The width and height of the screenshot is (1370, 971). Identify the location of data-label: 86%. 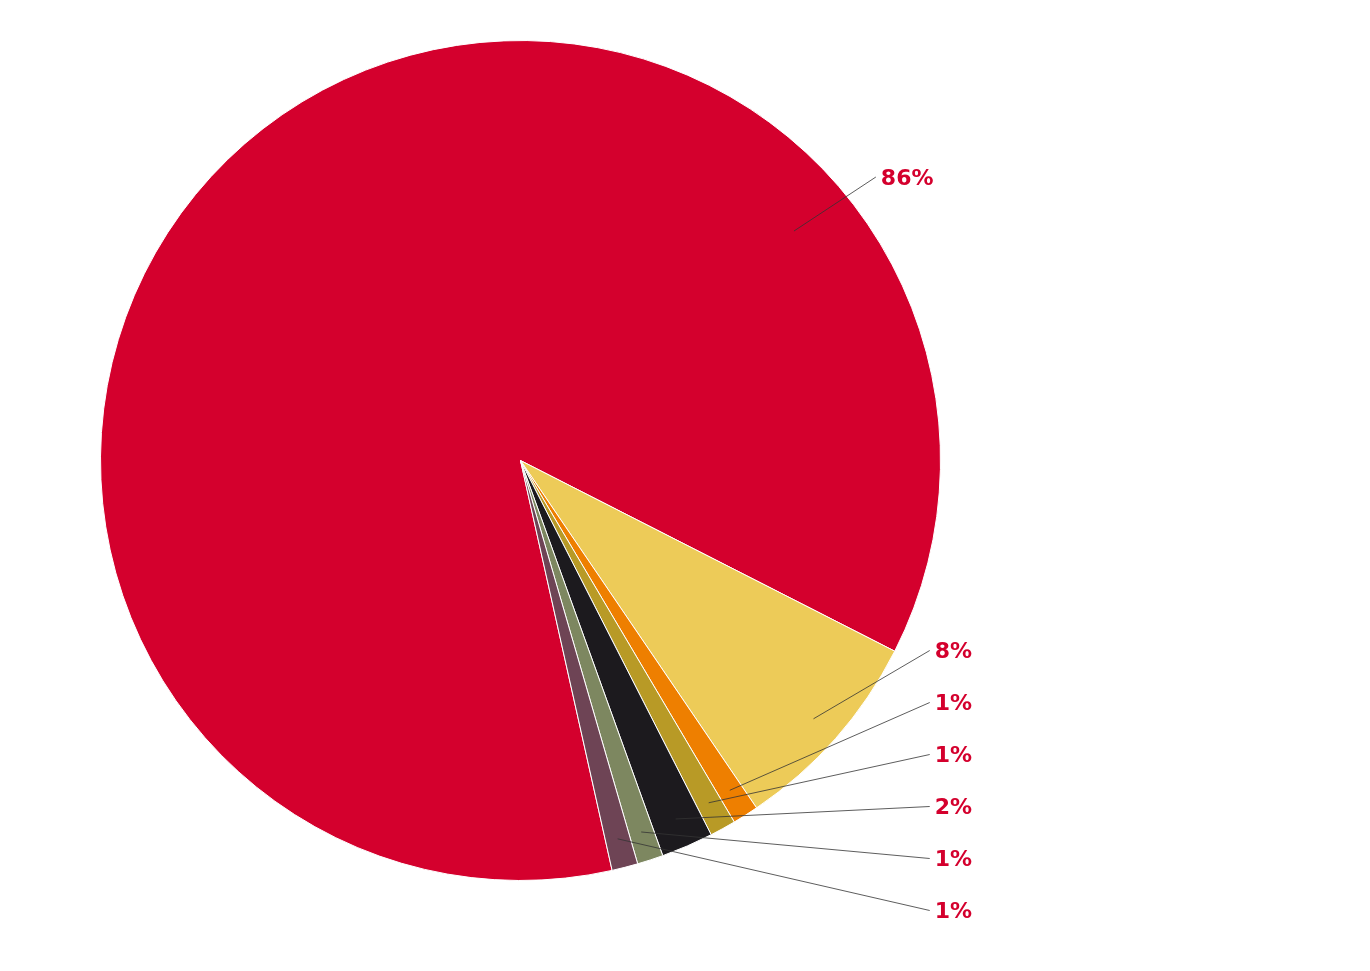
(907, 177).